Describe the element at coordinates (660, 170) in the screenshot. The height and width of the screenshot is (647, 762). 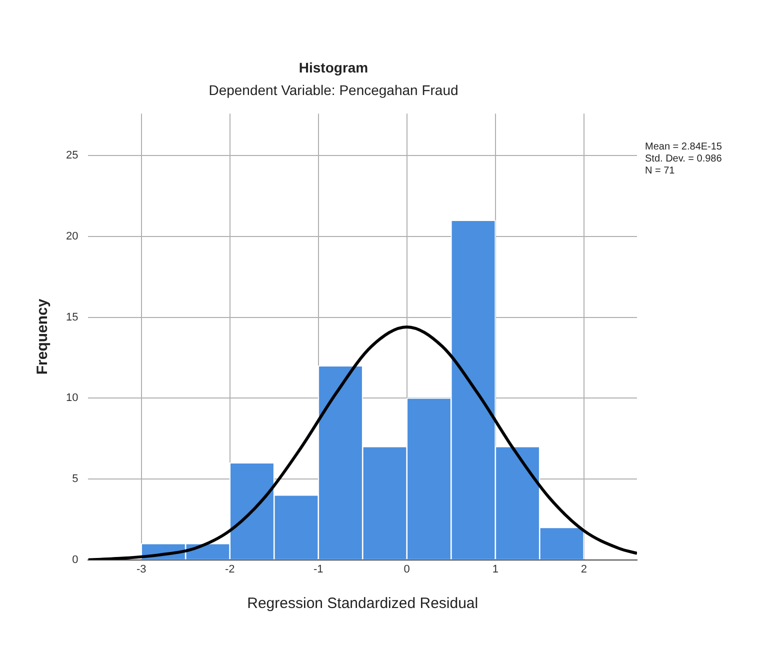
I see `text: N = 71` at that location.